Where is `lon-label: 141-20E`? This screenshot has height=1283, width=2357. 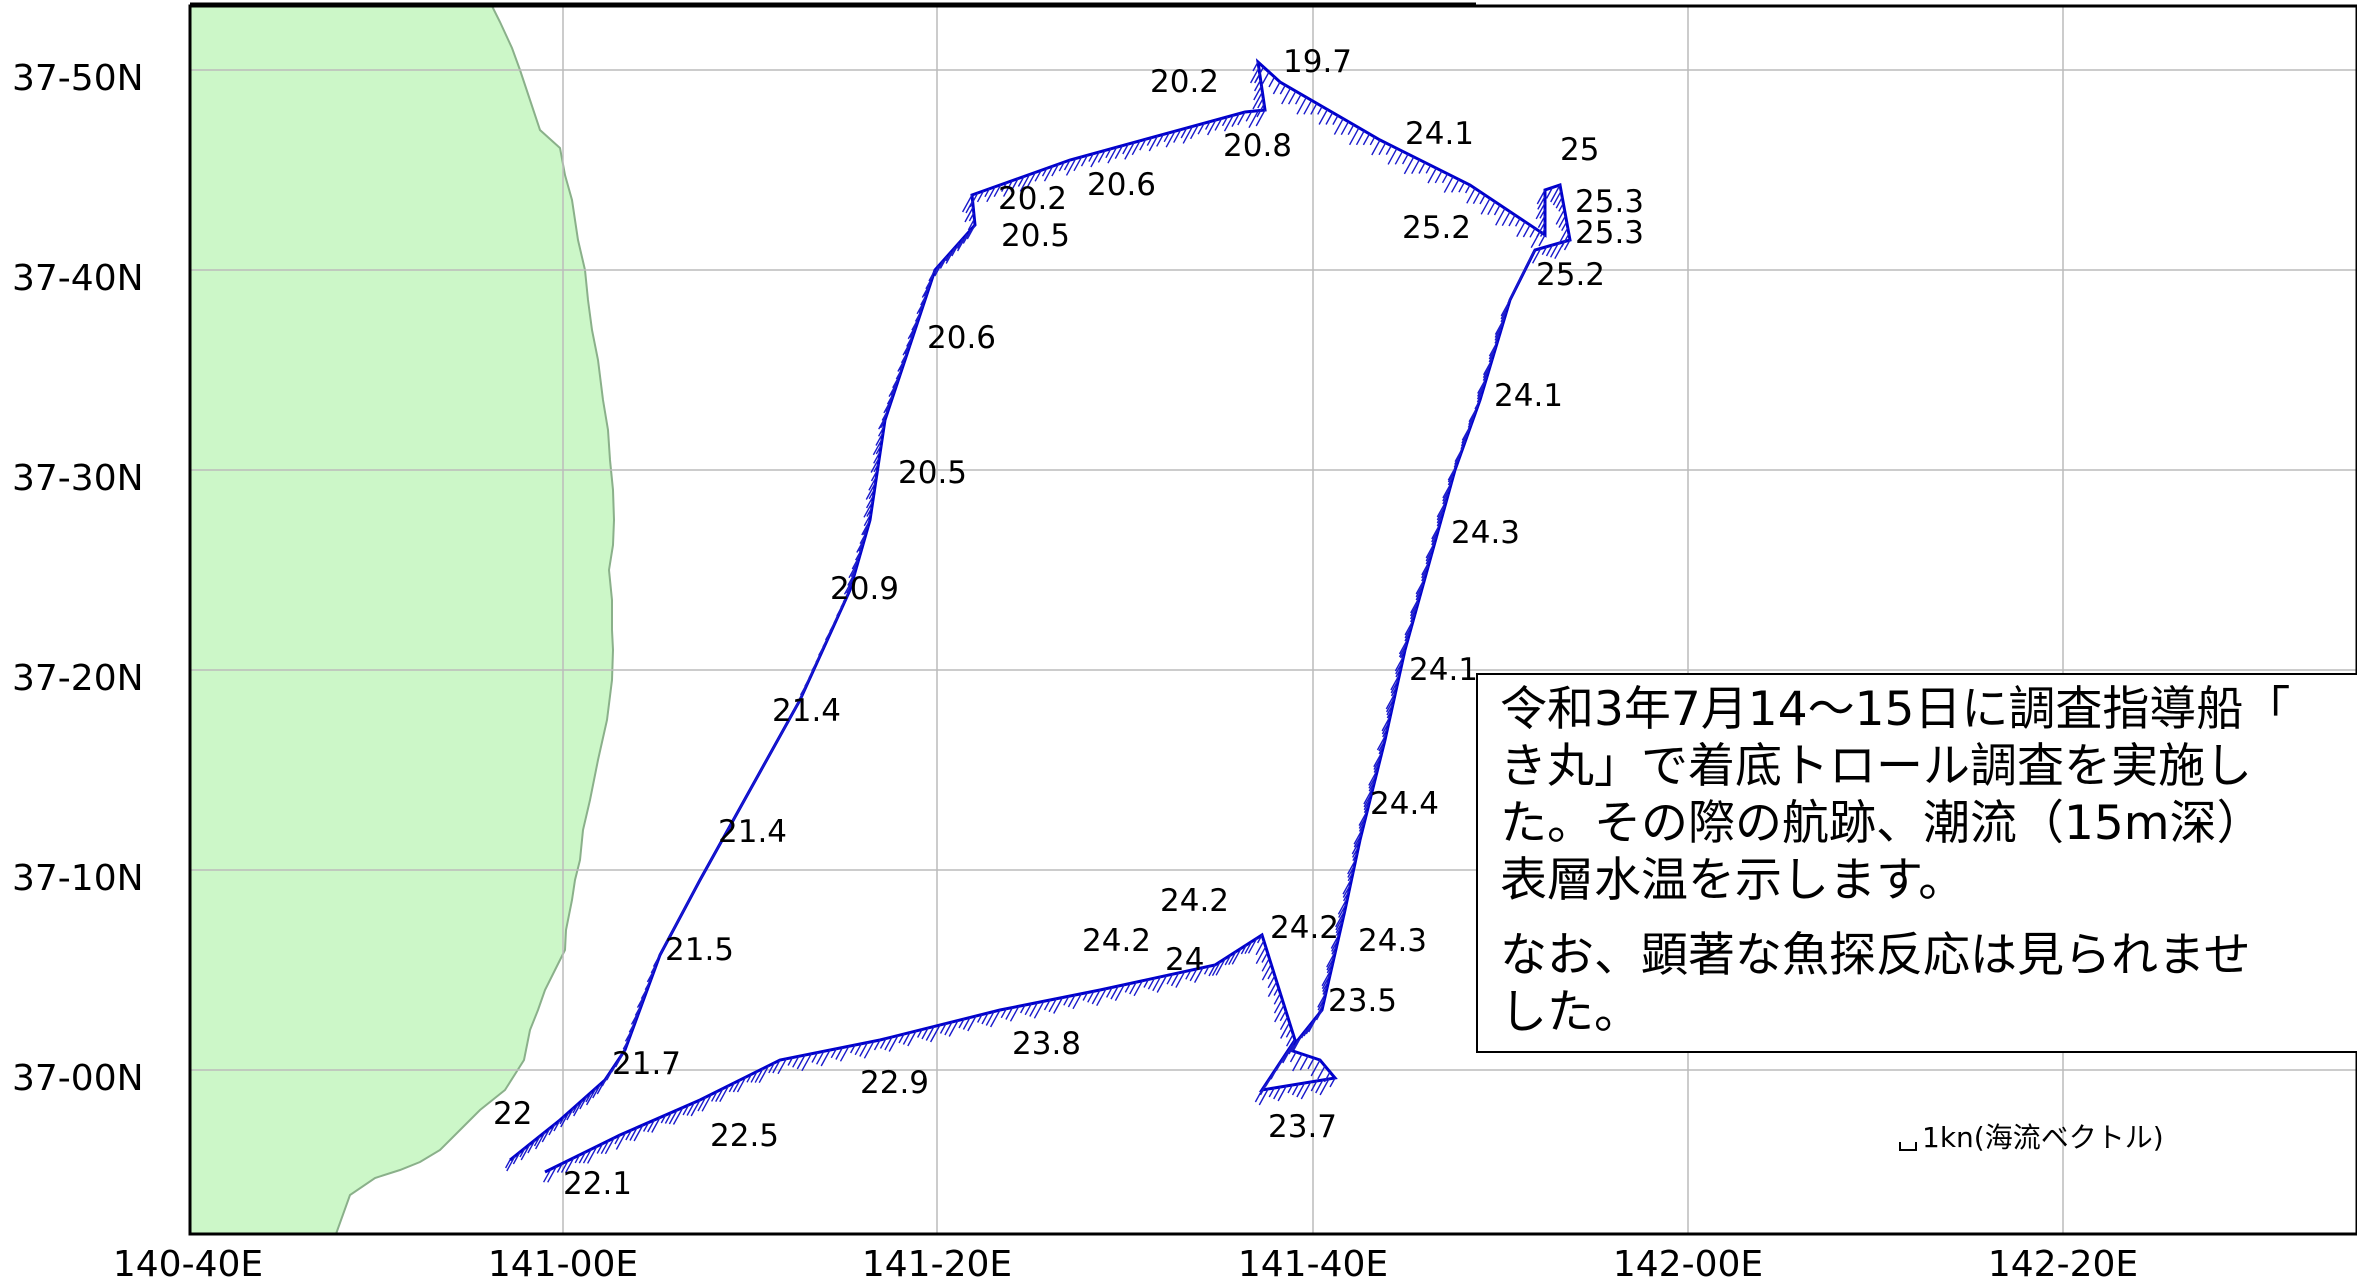
lon-label: 141-20E is located at coordinates (937, 1263).